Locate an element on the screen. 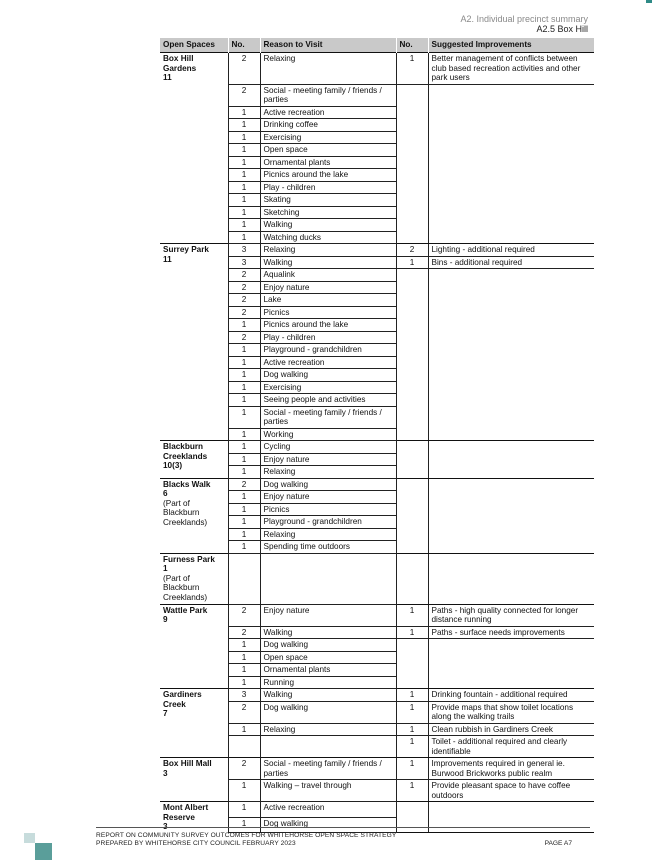  table-row: 3 Walking 1 Bins - additional required is located at coordinates (377, 262).